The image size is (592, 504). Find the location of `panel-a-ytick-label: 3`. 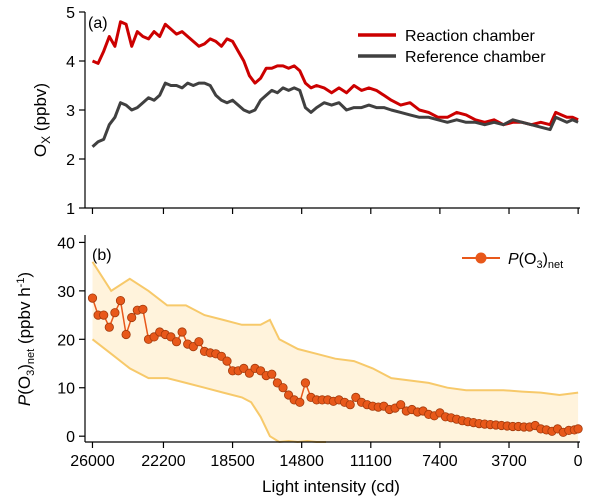

panel-a-ytick-label: 3 is located at coordinates (70, 111).